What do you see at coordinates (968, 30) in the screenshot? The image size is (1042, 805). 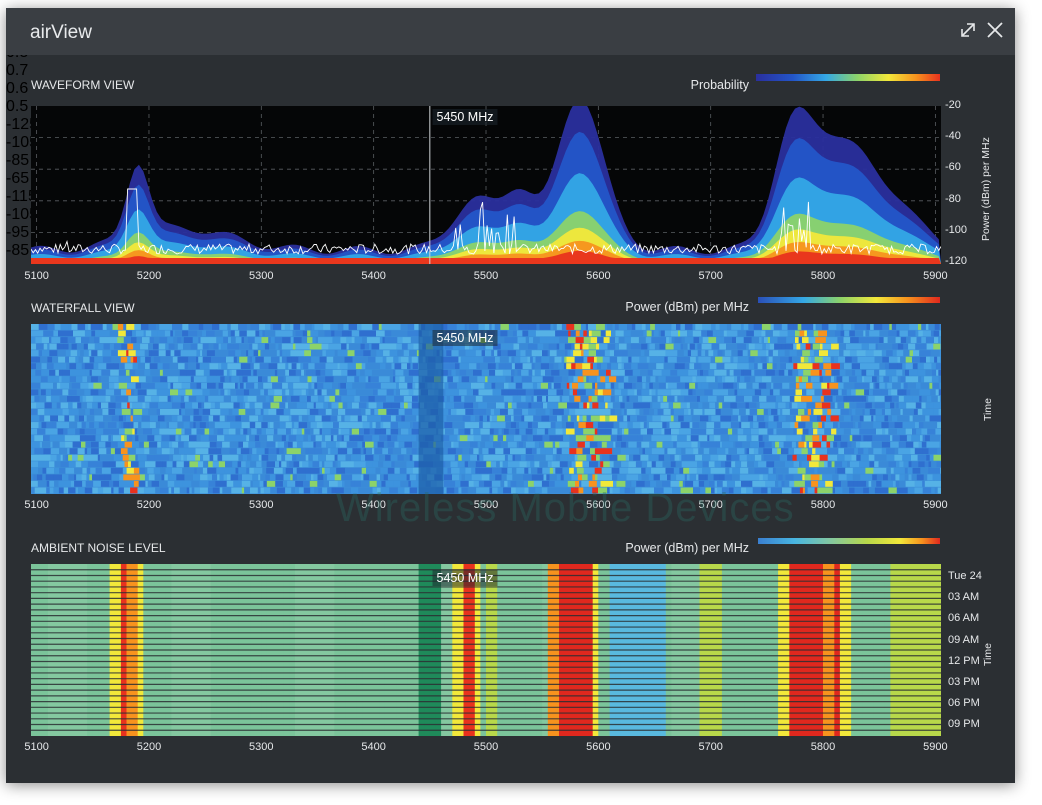 I see `expand-icon` at bounding box center [968, 30].